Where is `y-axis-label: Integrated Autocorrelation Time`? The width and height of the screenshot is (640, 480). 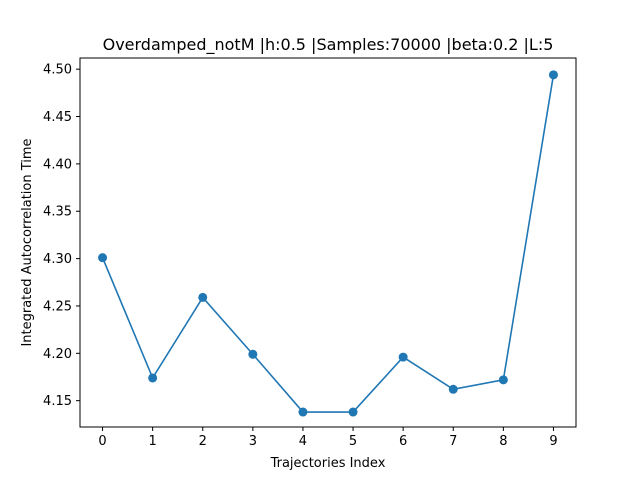 y-axis-label: Integrated Autocorrelation Time is located at coordinates (27, 242).